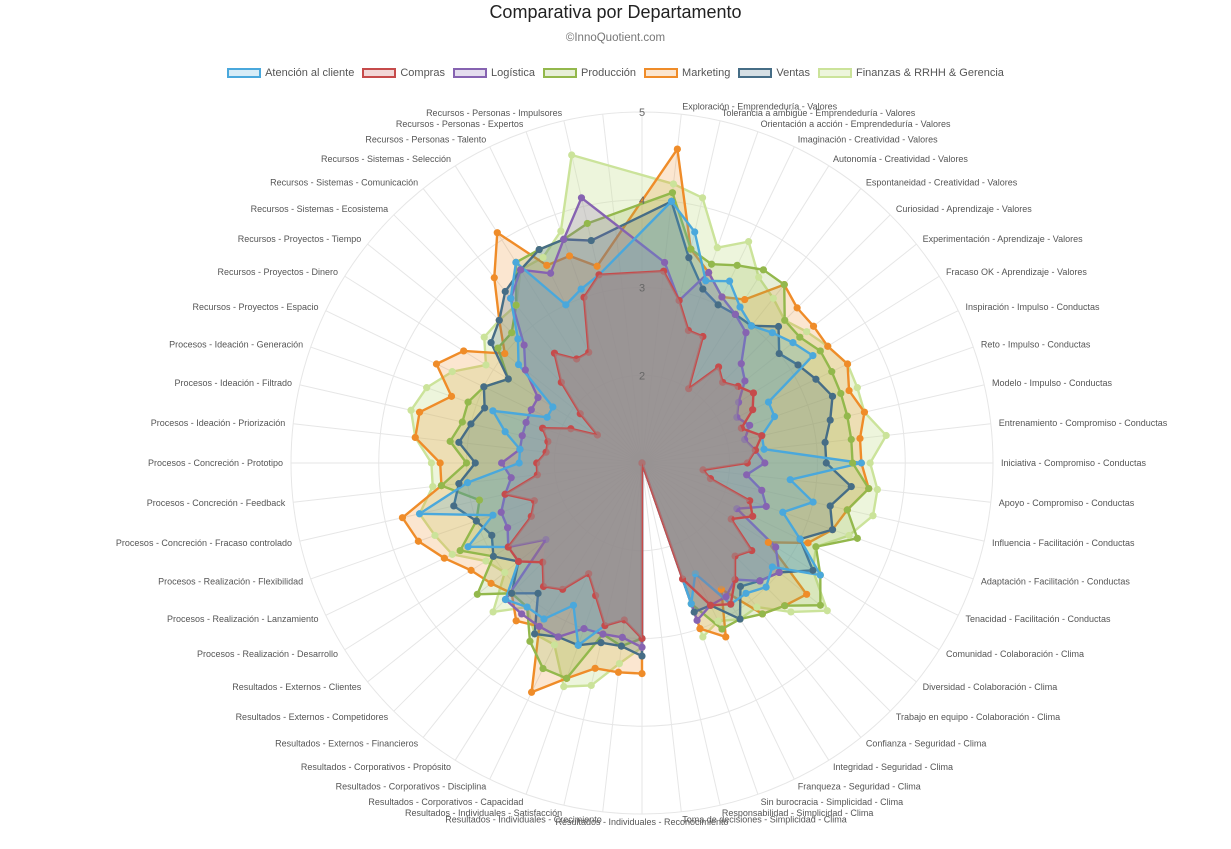 The image size is (1231, 849). I want to click on legend-item: Compras, so click(403, 73).